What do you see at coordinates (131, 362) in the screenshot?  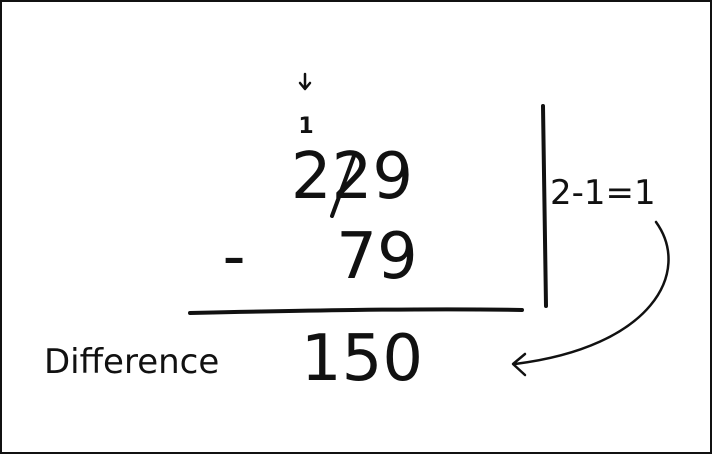 I see `difference-label: Difference` at bounding box center [131, 362].